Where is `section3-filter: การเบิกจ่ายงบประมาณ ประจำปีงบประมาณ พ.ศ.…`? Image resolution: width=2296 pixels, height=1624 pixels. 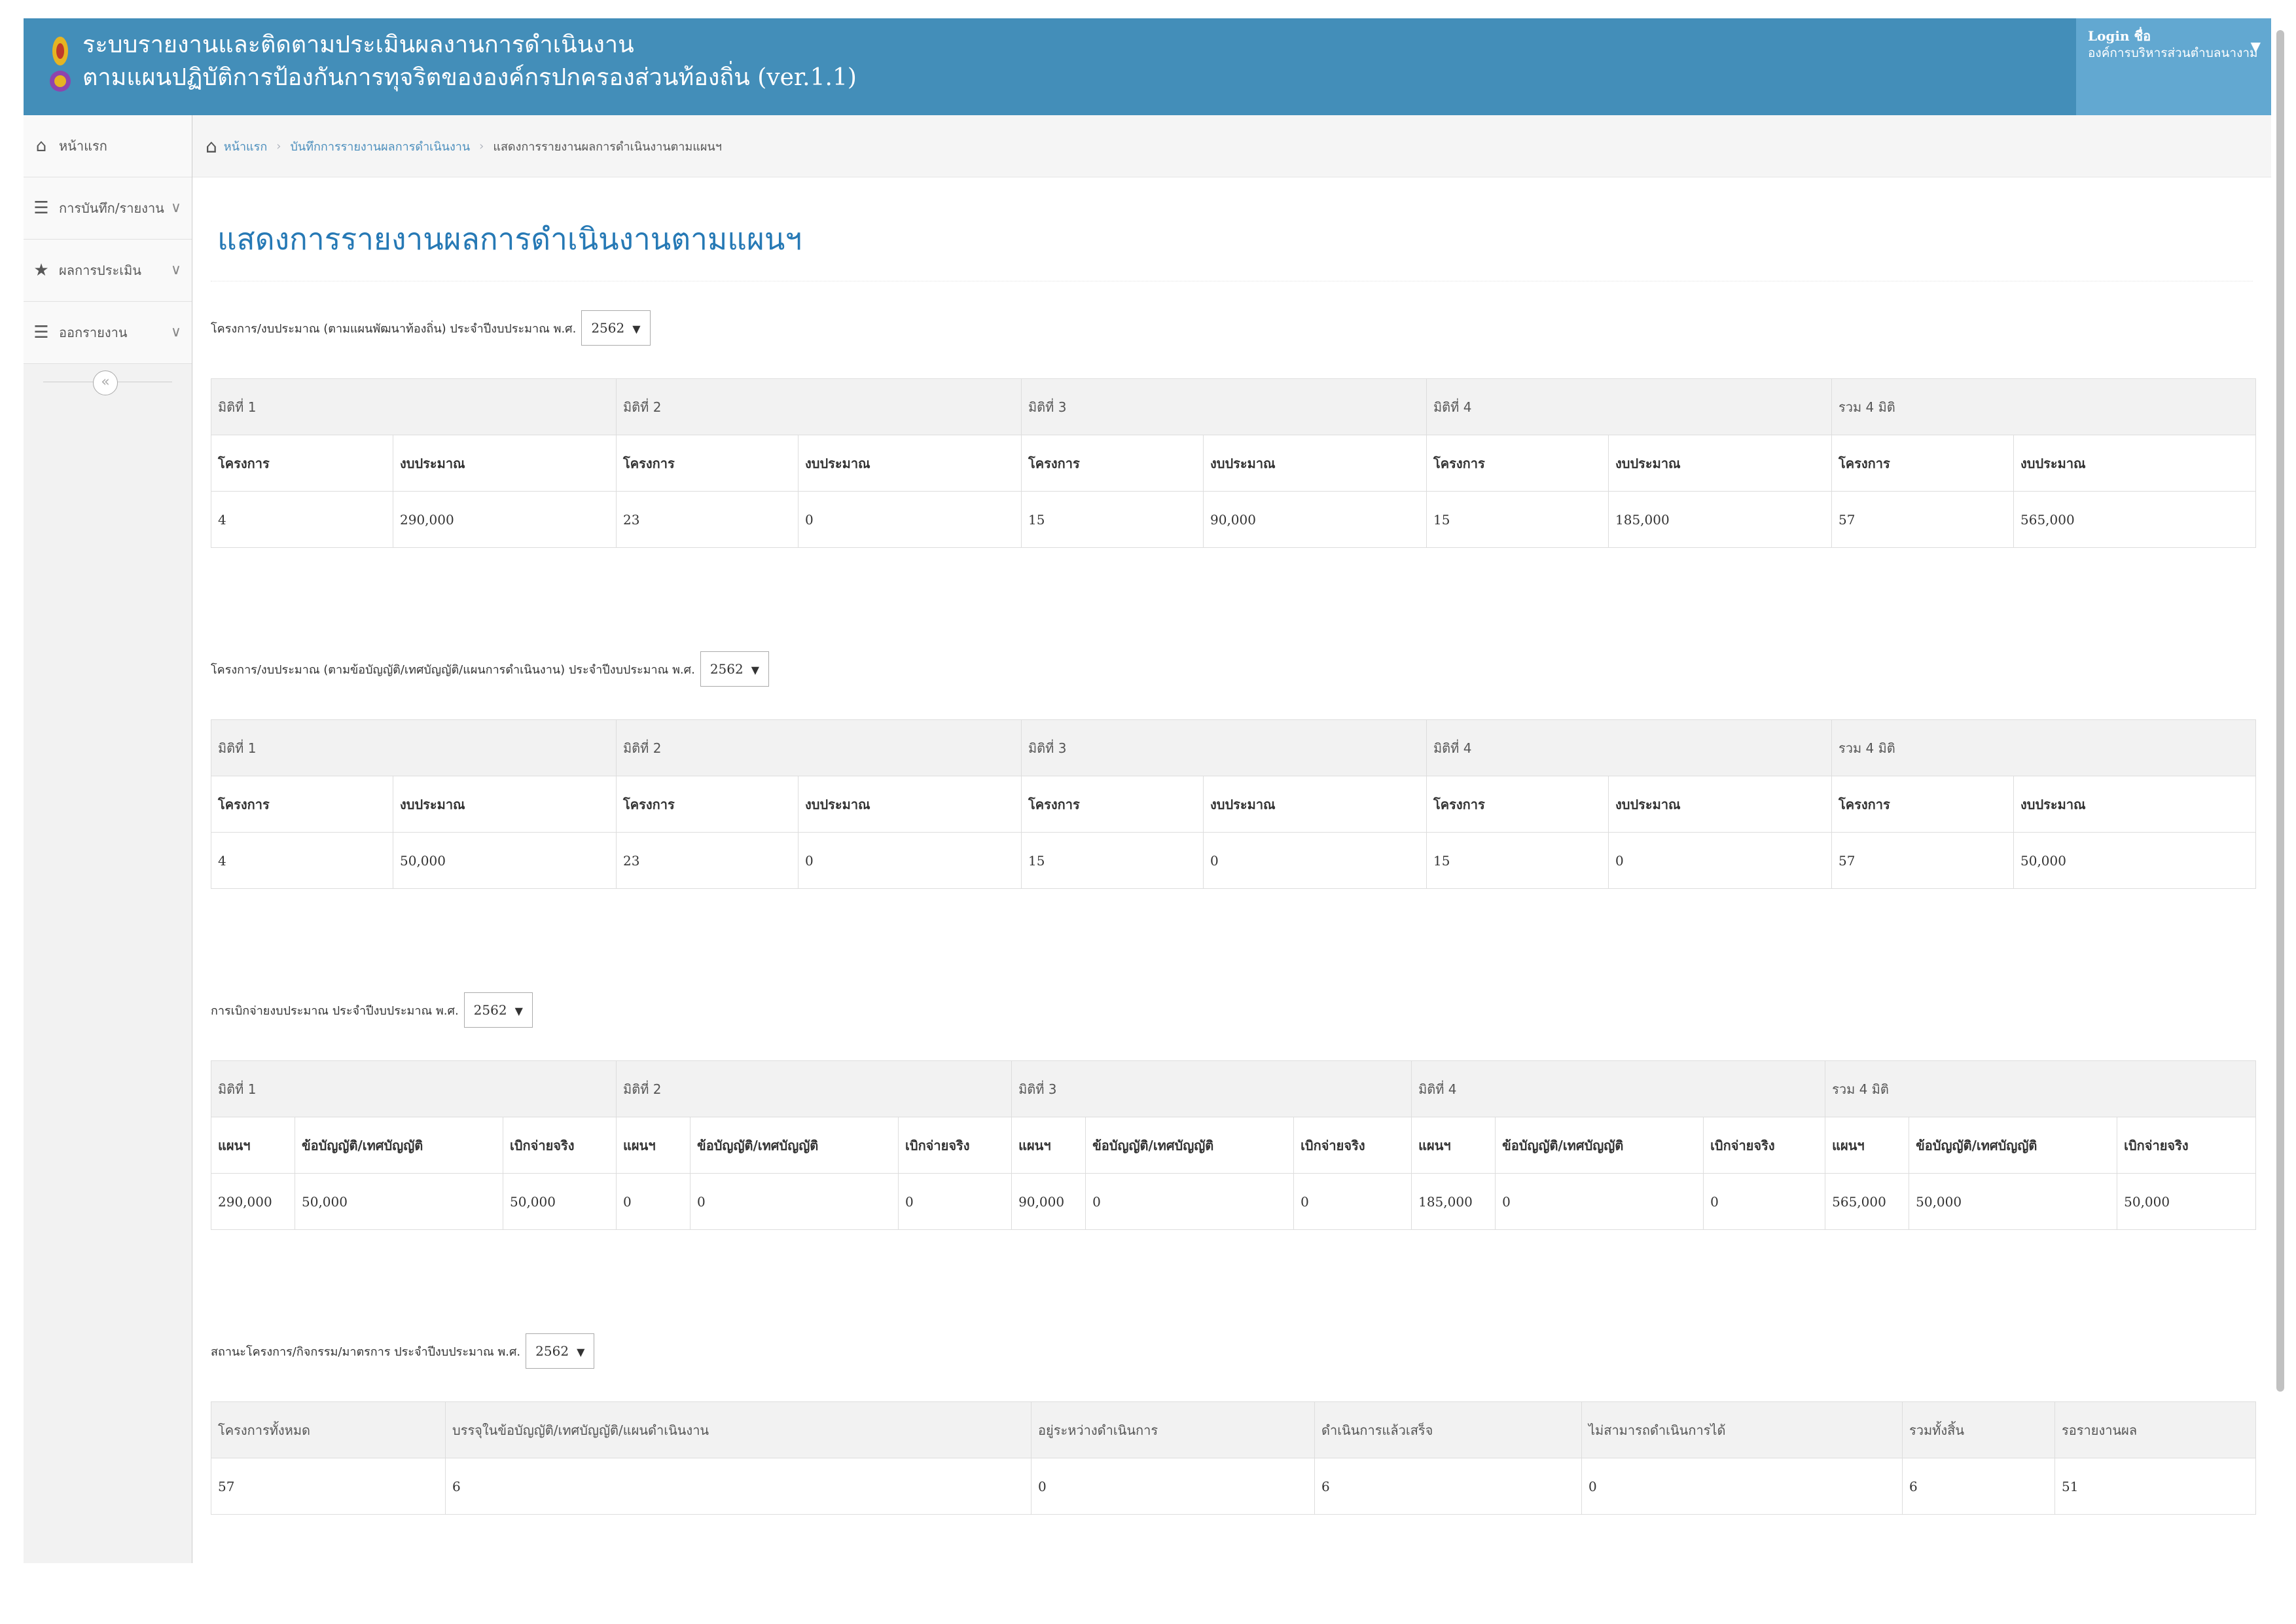
section3-filter: การเบิกจ่ายงบประมาณ ประจำปีงบประมาณ พ.ศ.… is located at coordinates (1232, 1010).